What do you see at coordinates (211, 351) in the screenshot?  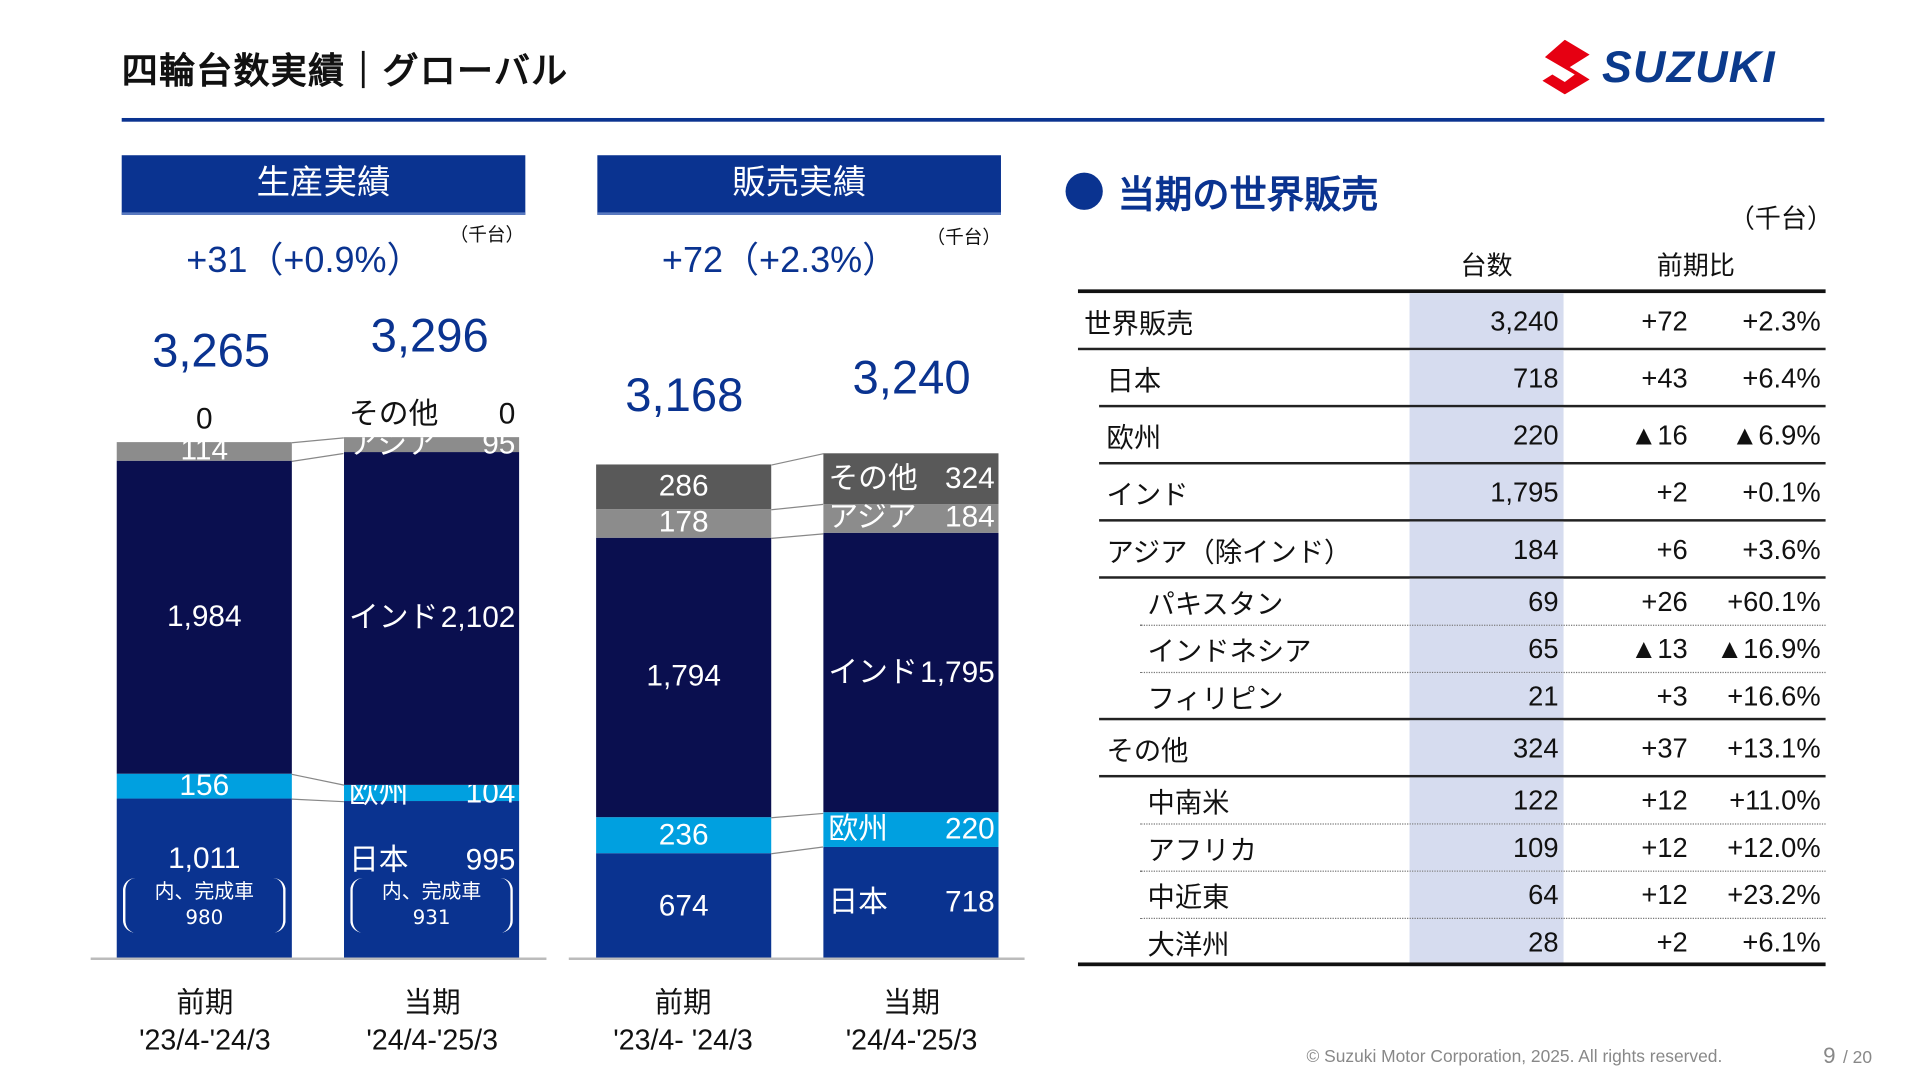 I see `production-total-prev: 3,265` at bounding box center [211, 351].